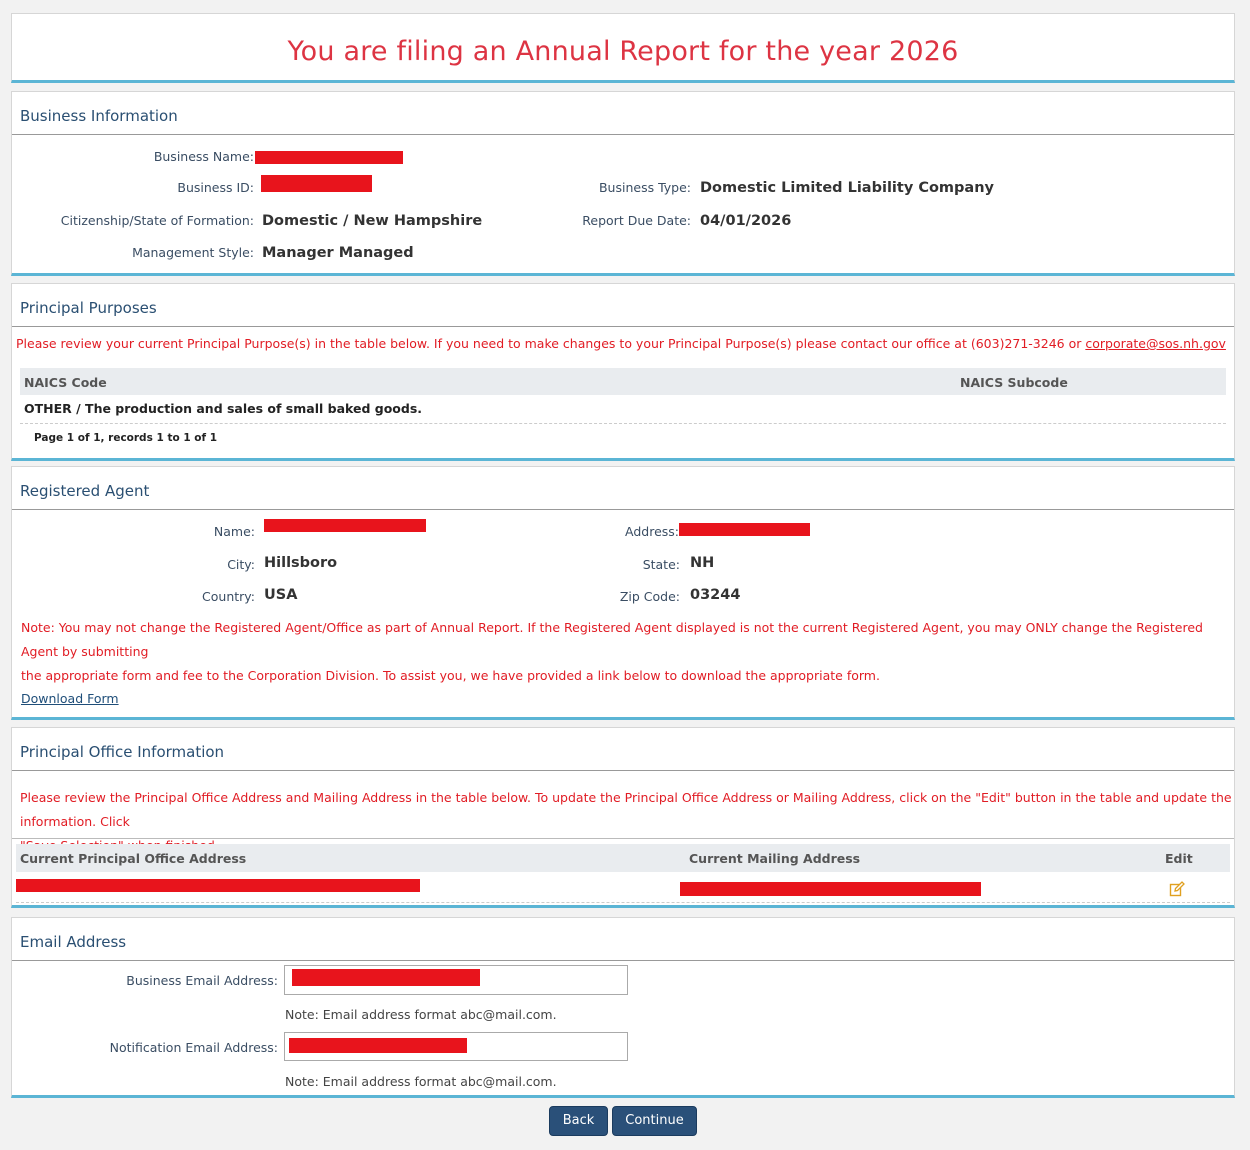 The height and width of the screenshot is (1150, 1250). I want to click on report-due-date-label: Report Due Date:, so click(636, 220).